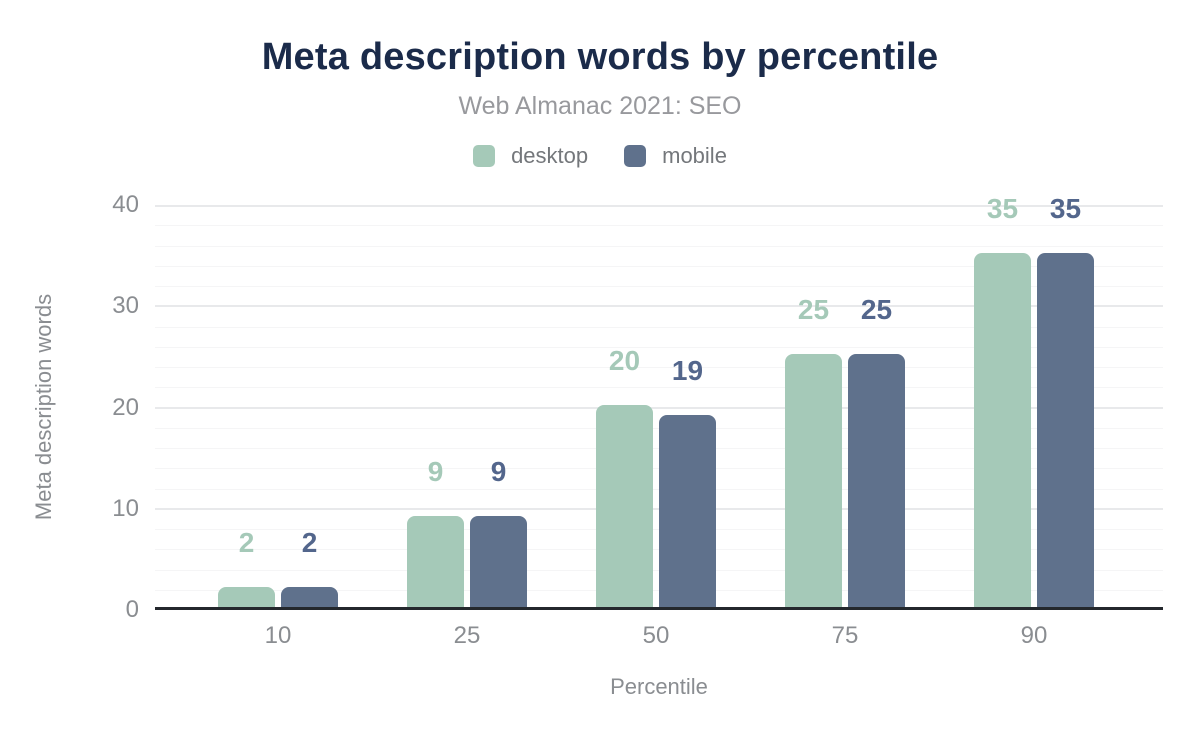 Image resolution: width=1200 pixels, height=742 pixels. Describe the element at coordinates (278, 425) in the screenshot. I see `bar-group-p10: 2 2 10` at that location.